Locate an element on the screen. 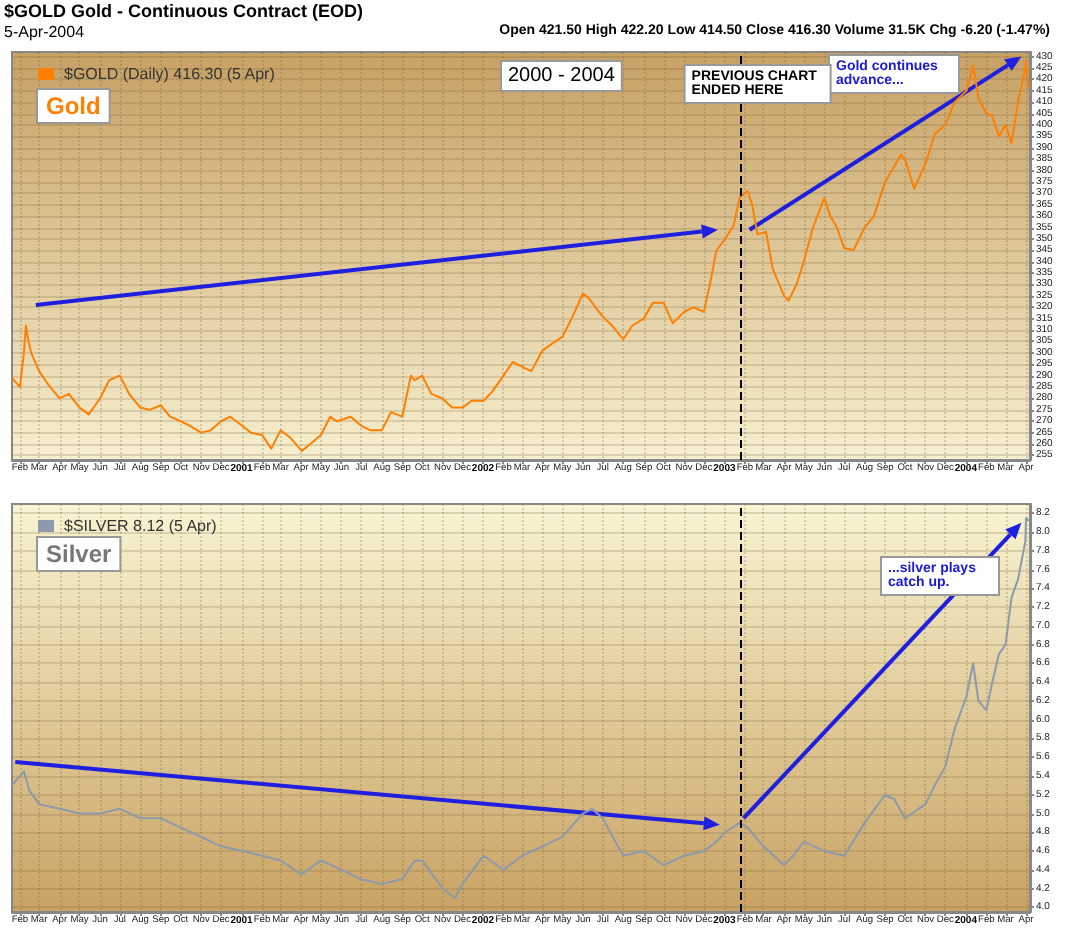 The image size is (1074, 946). chart-title: $GOLD Gold - Continuous Contract (EOD) is located at coordinates (183, 11).